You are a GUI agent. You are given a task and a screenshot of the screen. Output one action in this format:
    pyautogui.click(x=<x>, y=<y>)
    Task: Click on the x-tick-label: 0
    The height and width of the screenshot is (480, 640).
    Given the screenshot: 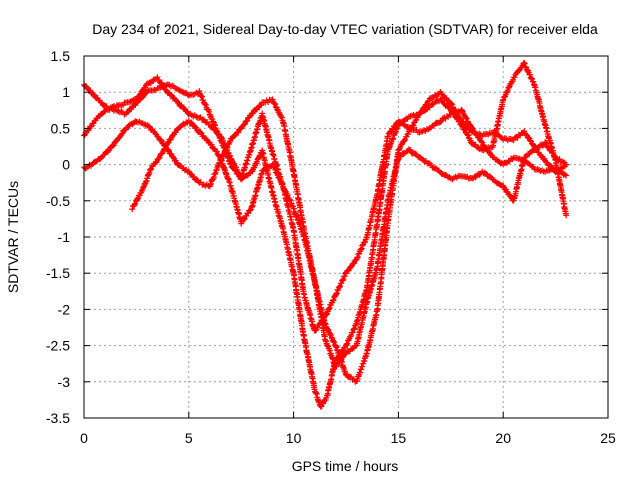 What is the action you would take?
    pyautogui.click(x=84, y=438)
    